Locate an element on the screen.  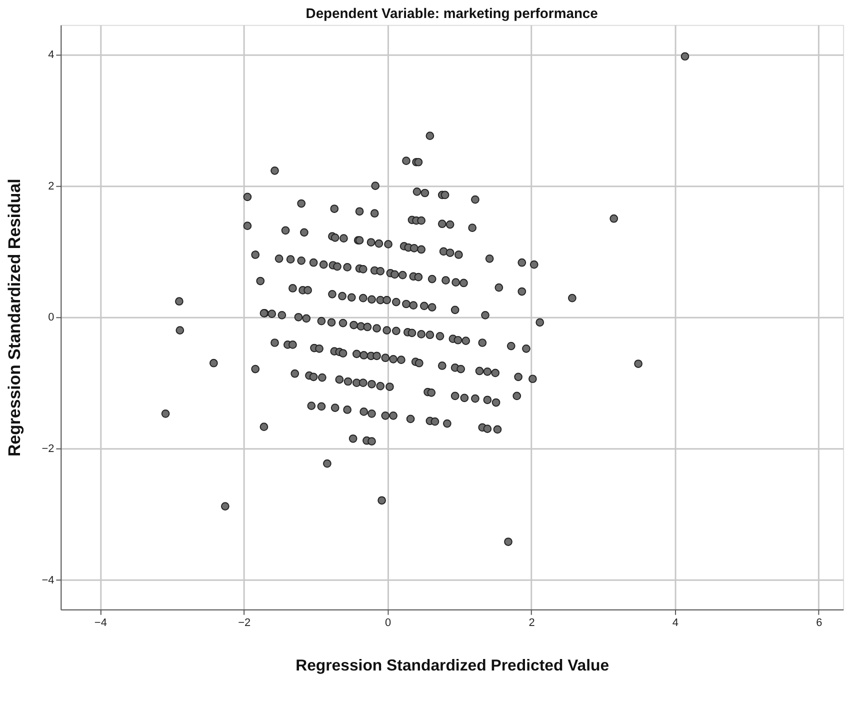
y-axis-title: Regression Standardized Residual is located at coordinates (14, 317).